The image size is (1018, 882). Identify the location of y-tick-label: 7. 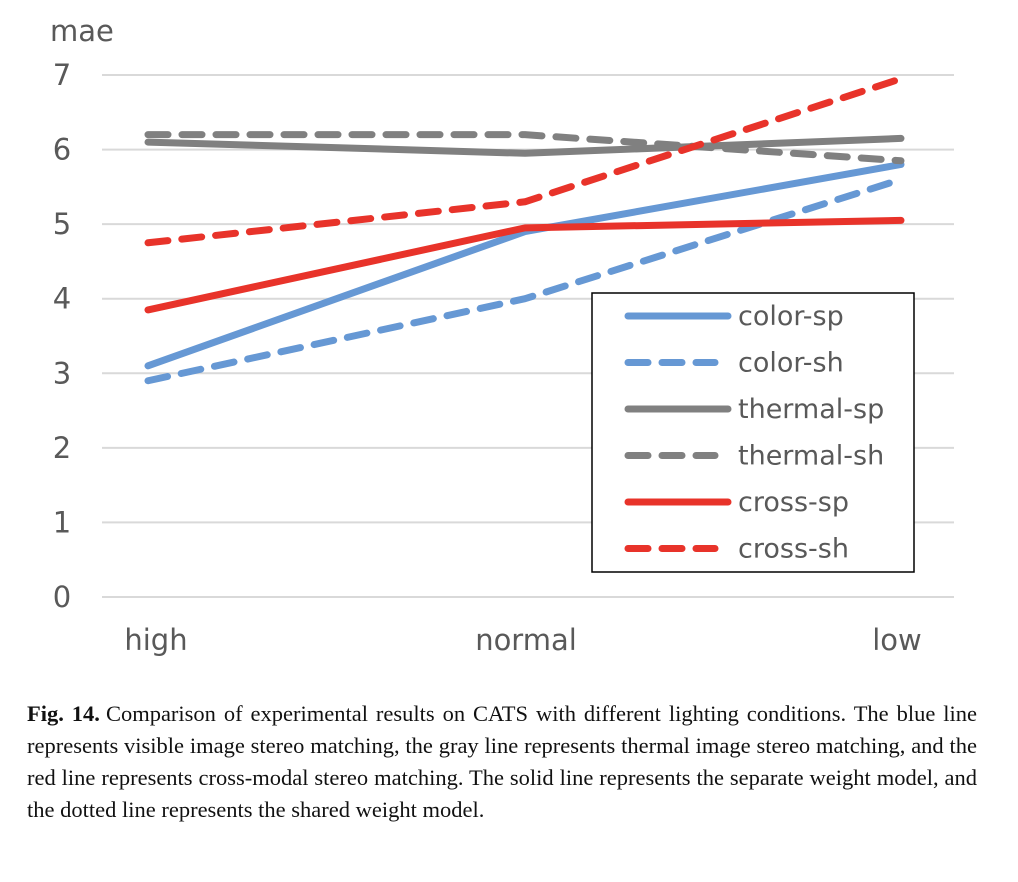
(62, 75).